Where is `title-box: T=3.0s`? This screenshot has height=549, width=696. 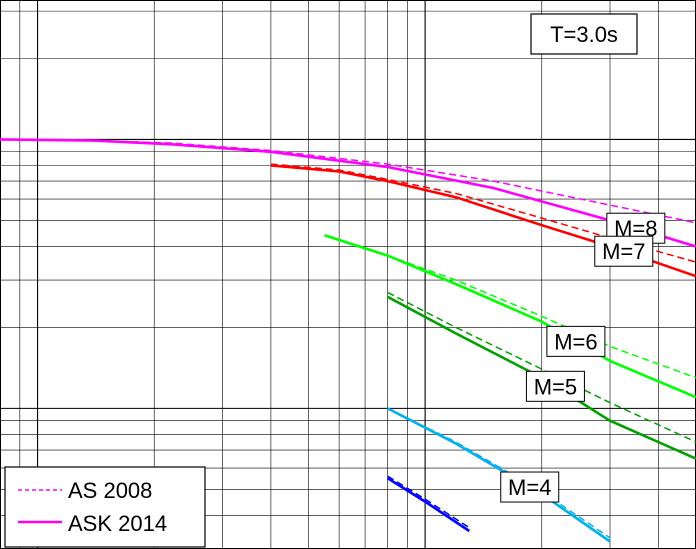
title-box: T=3.0s is located at coordinates (584, 34).